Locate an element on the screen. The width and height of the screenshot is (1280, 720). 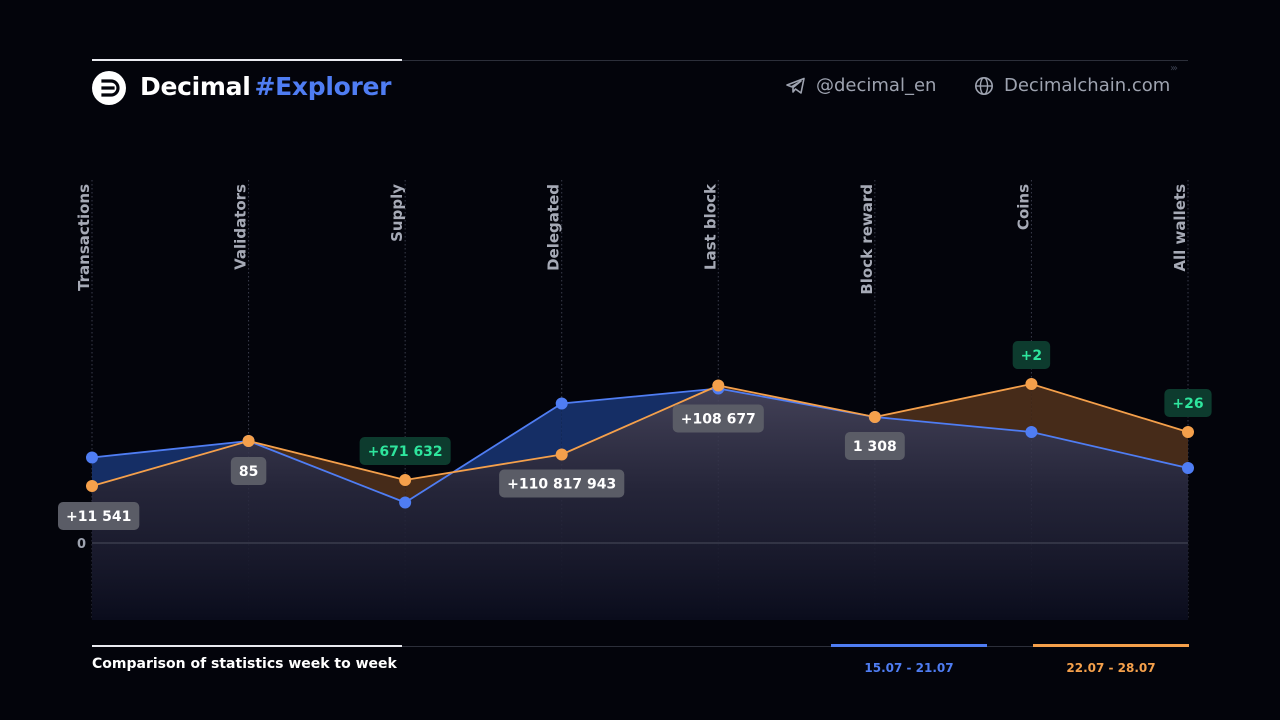
legend-week-1-label: 15.07 - 21.07 is located at coordinates (909, 668).